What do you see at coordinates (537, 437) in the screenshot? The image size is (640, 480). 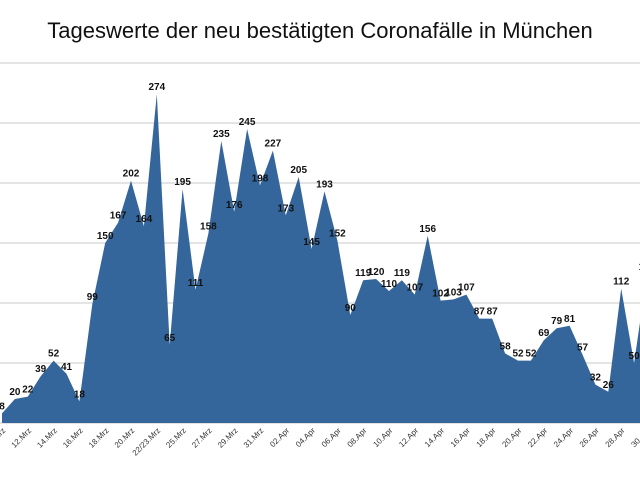 I see `x-tick-label: 22.Apr` at bounding box center [537, 437].